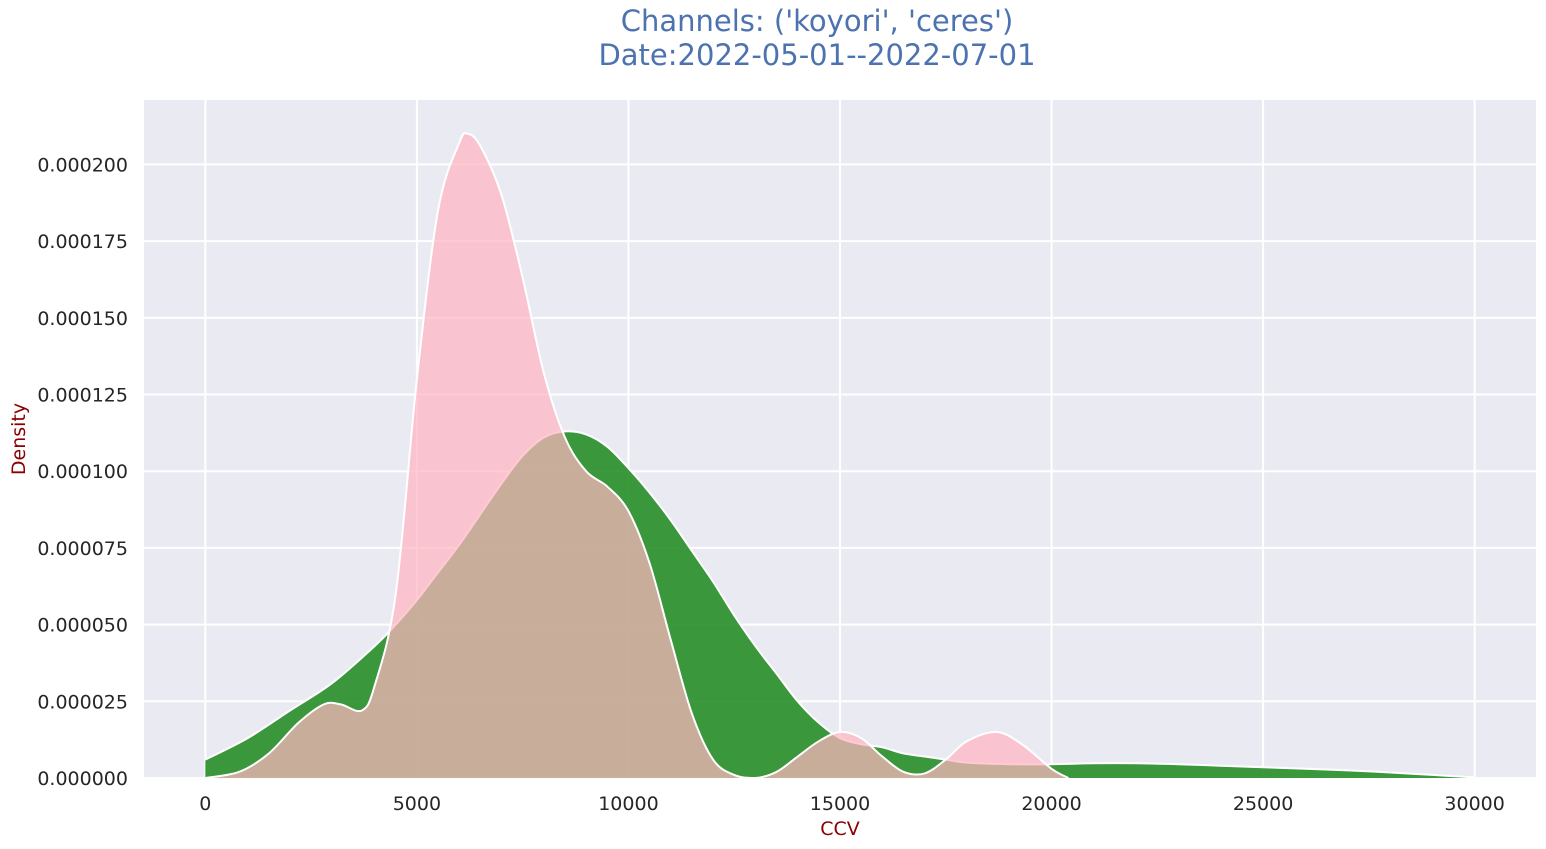 Image resolution: width=1546 pixels, height=849 pixels. What do you see at coordinates (817, 55) in the screenshot?
I see `chart-title-line-2: Date:2022-05-01--2022-07-01` at bounding box center [817, 55].